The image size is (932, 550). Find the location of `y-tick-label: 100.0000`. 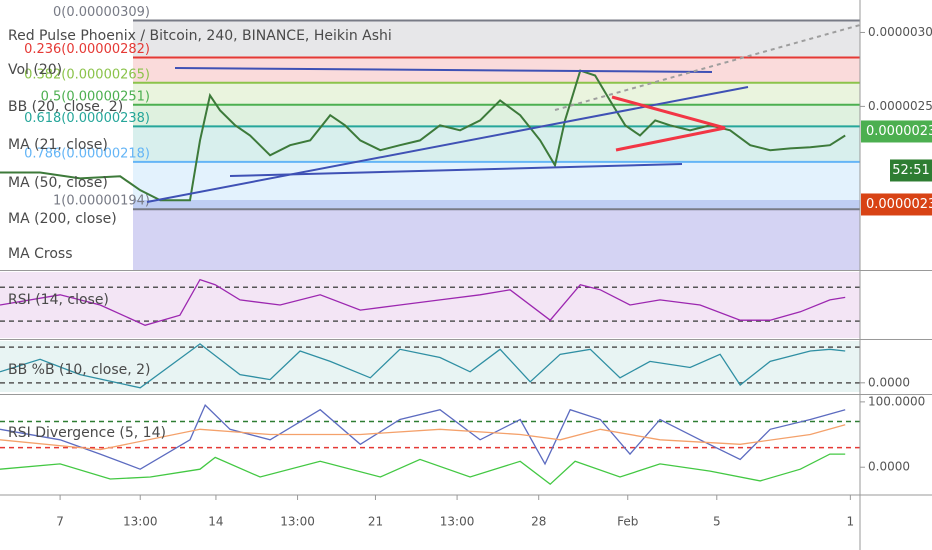

y-tick-label: 100.0000 is located at coordinates (896, 401).